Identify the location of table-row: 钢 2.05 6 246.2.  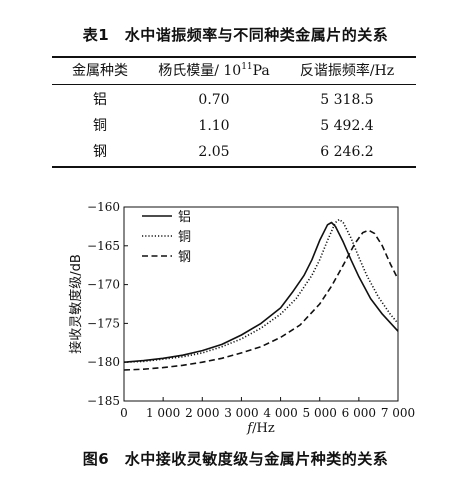
(234, 152).